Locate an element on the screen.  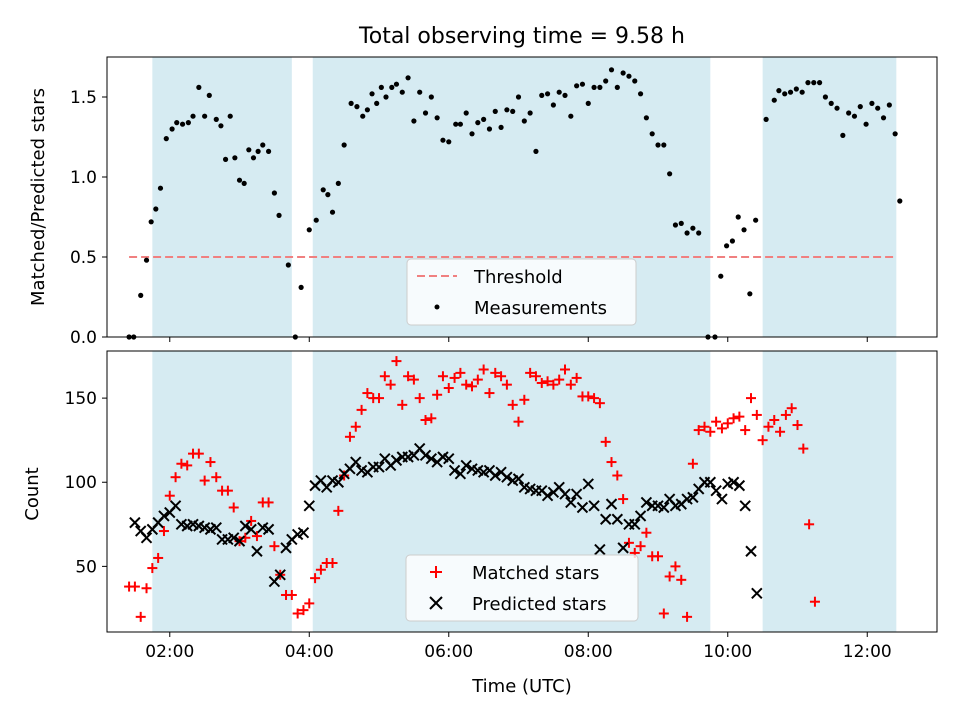
x-axis-label: Time (UTC) is located at coordinates (521, 686).